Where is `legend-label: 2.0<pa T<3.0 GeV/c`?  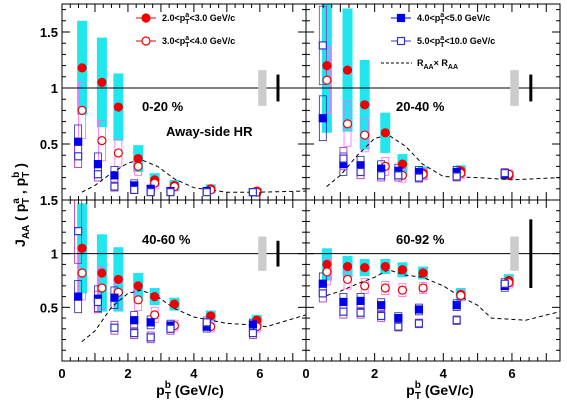 legend-label: 2.0<pa T<3.0 GeV/c is located at coordinates (198, 19).